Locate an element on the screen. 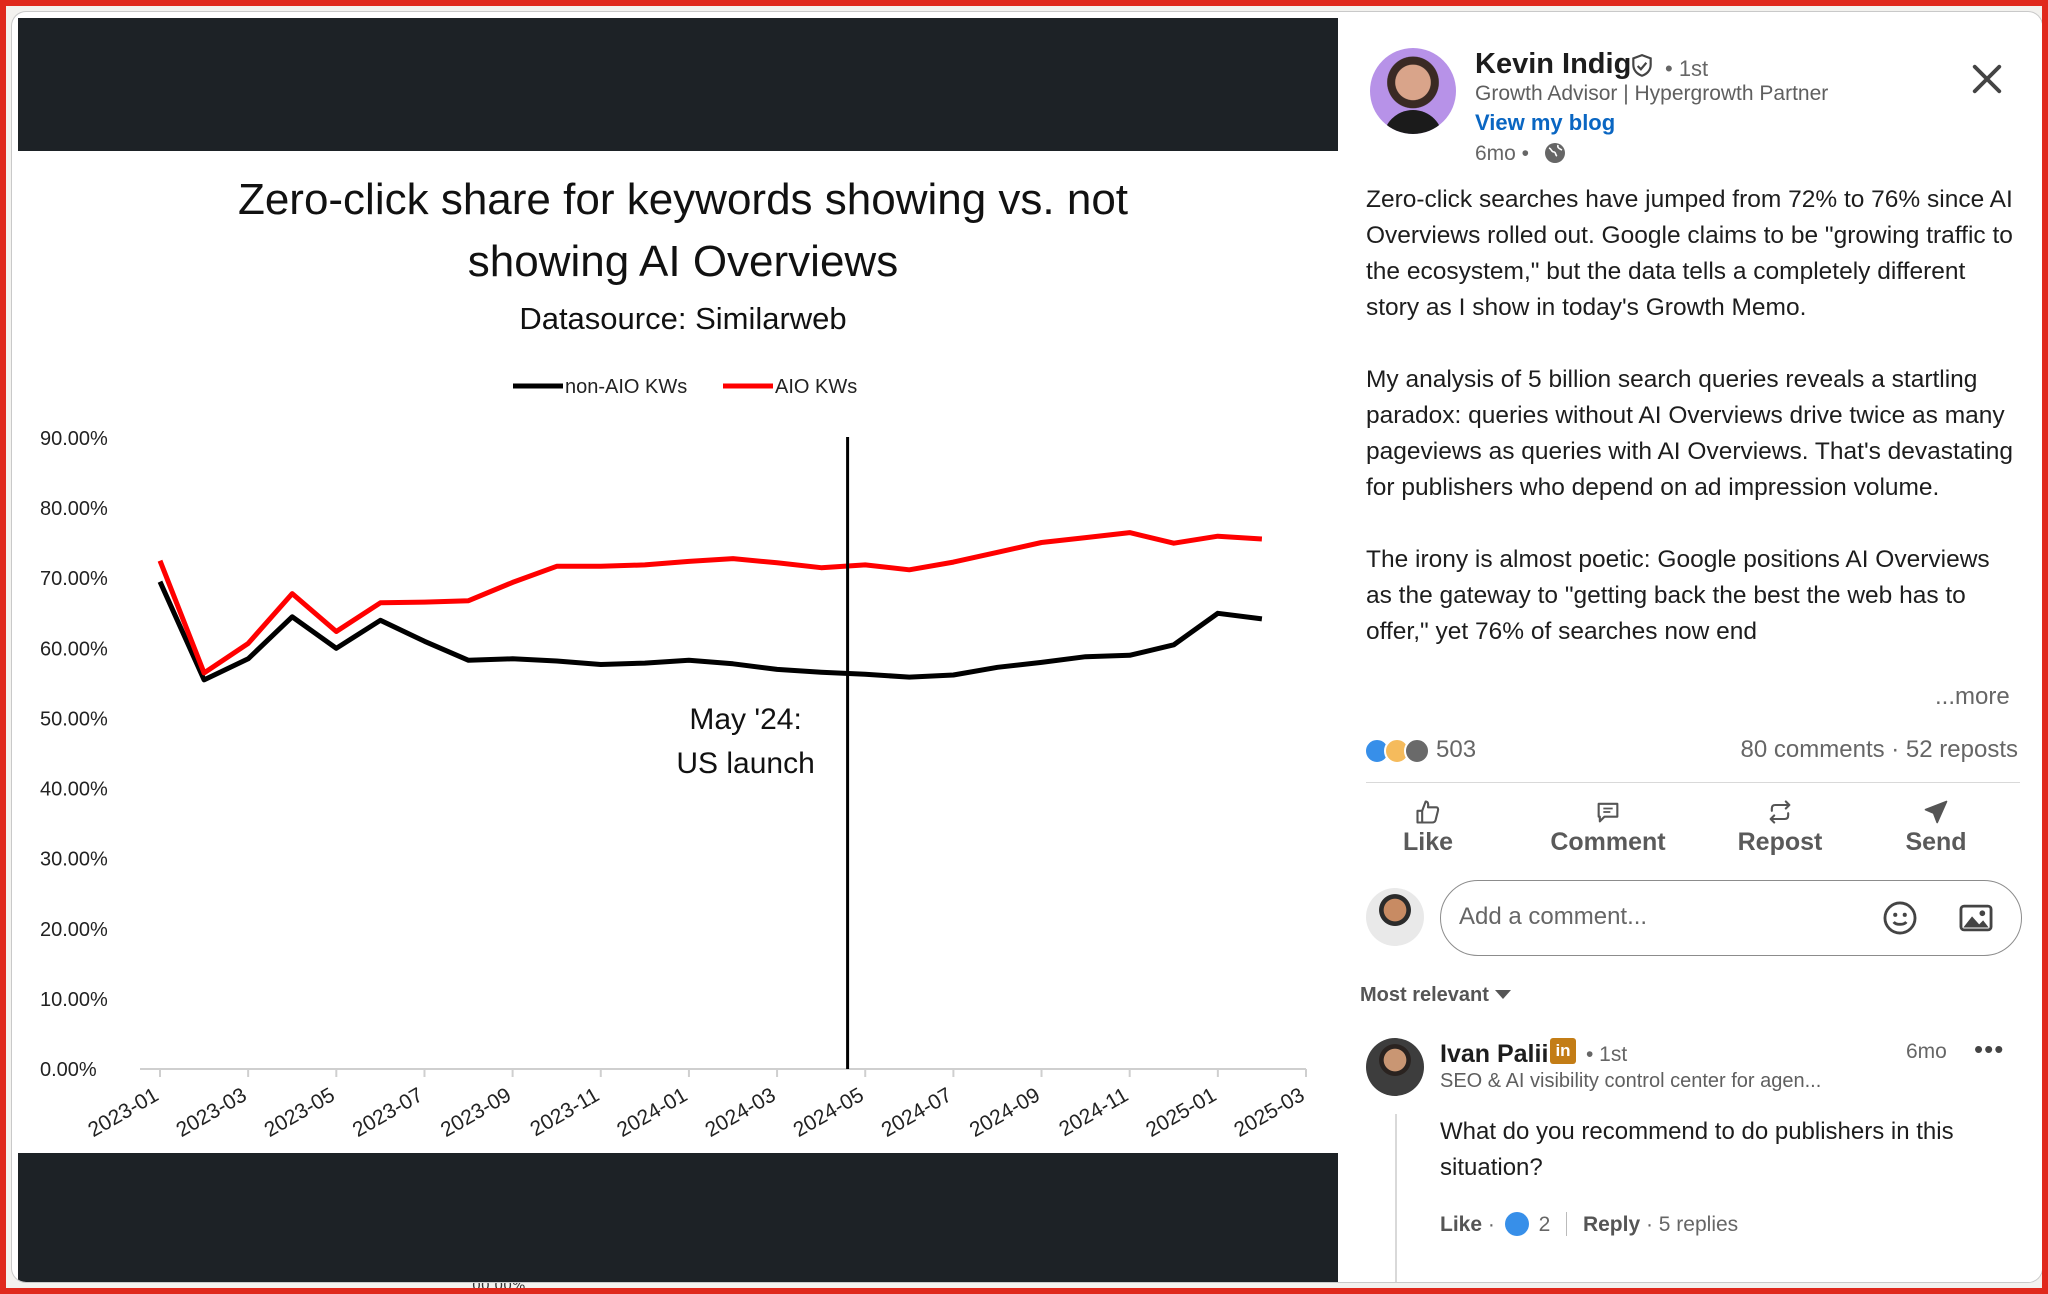 This screenshot has height=1294, width=2048. x-tick-label: 2023-01 is located at coordinates (123, 1112).